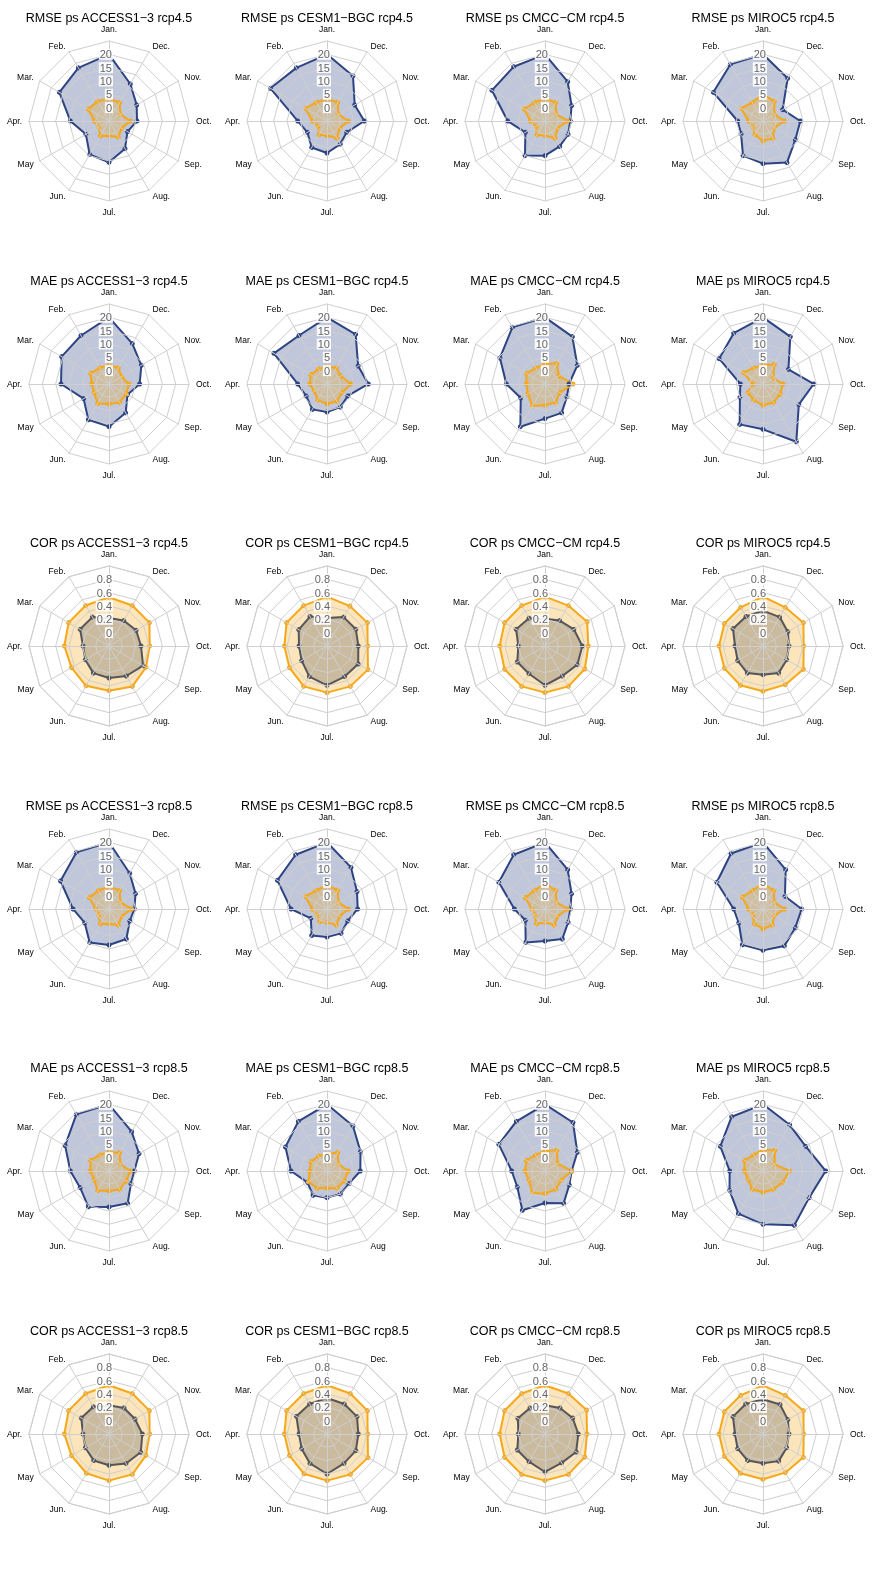  I want to click on chart-title: MAE ps MIROC5 rcp8.5, so click(763, 1067).